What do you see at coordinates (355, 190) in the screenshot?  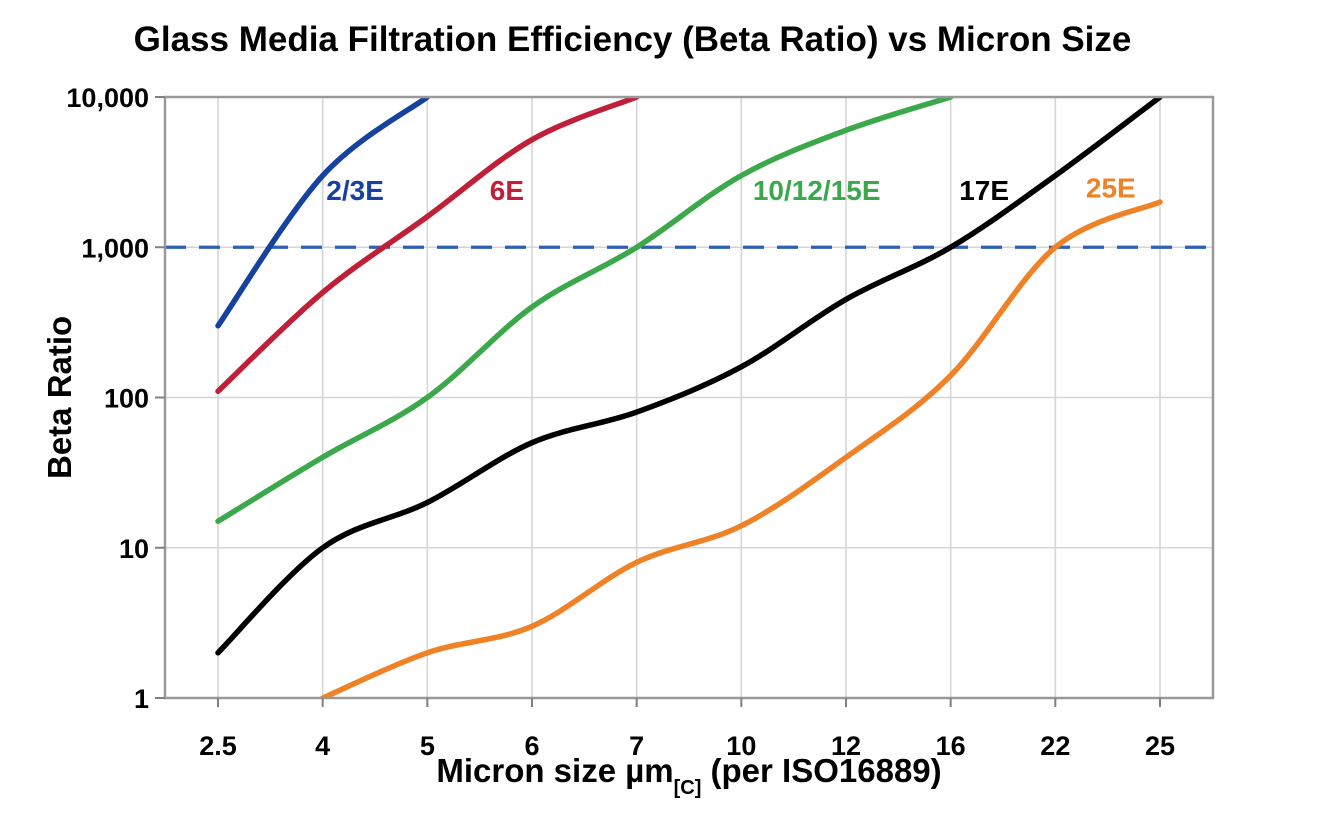 I see `series-label-2-3E: 2/3E` at bounding box center [355, 190].